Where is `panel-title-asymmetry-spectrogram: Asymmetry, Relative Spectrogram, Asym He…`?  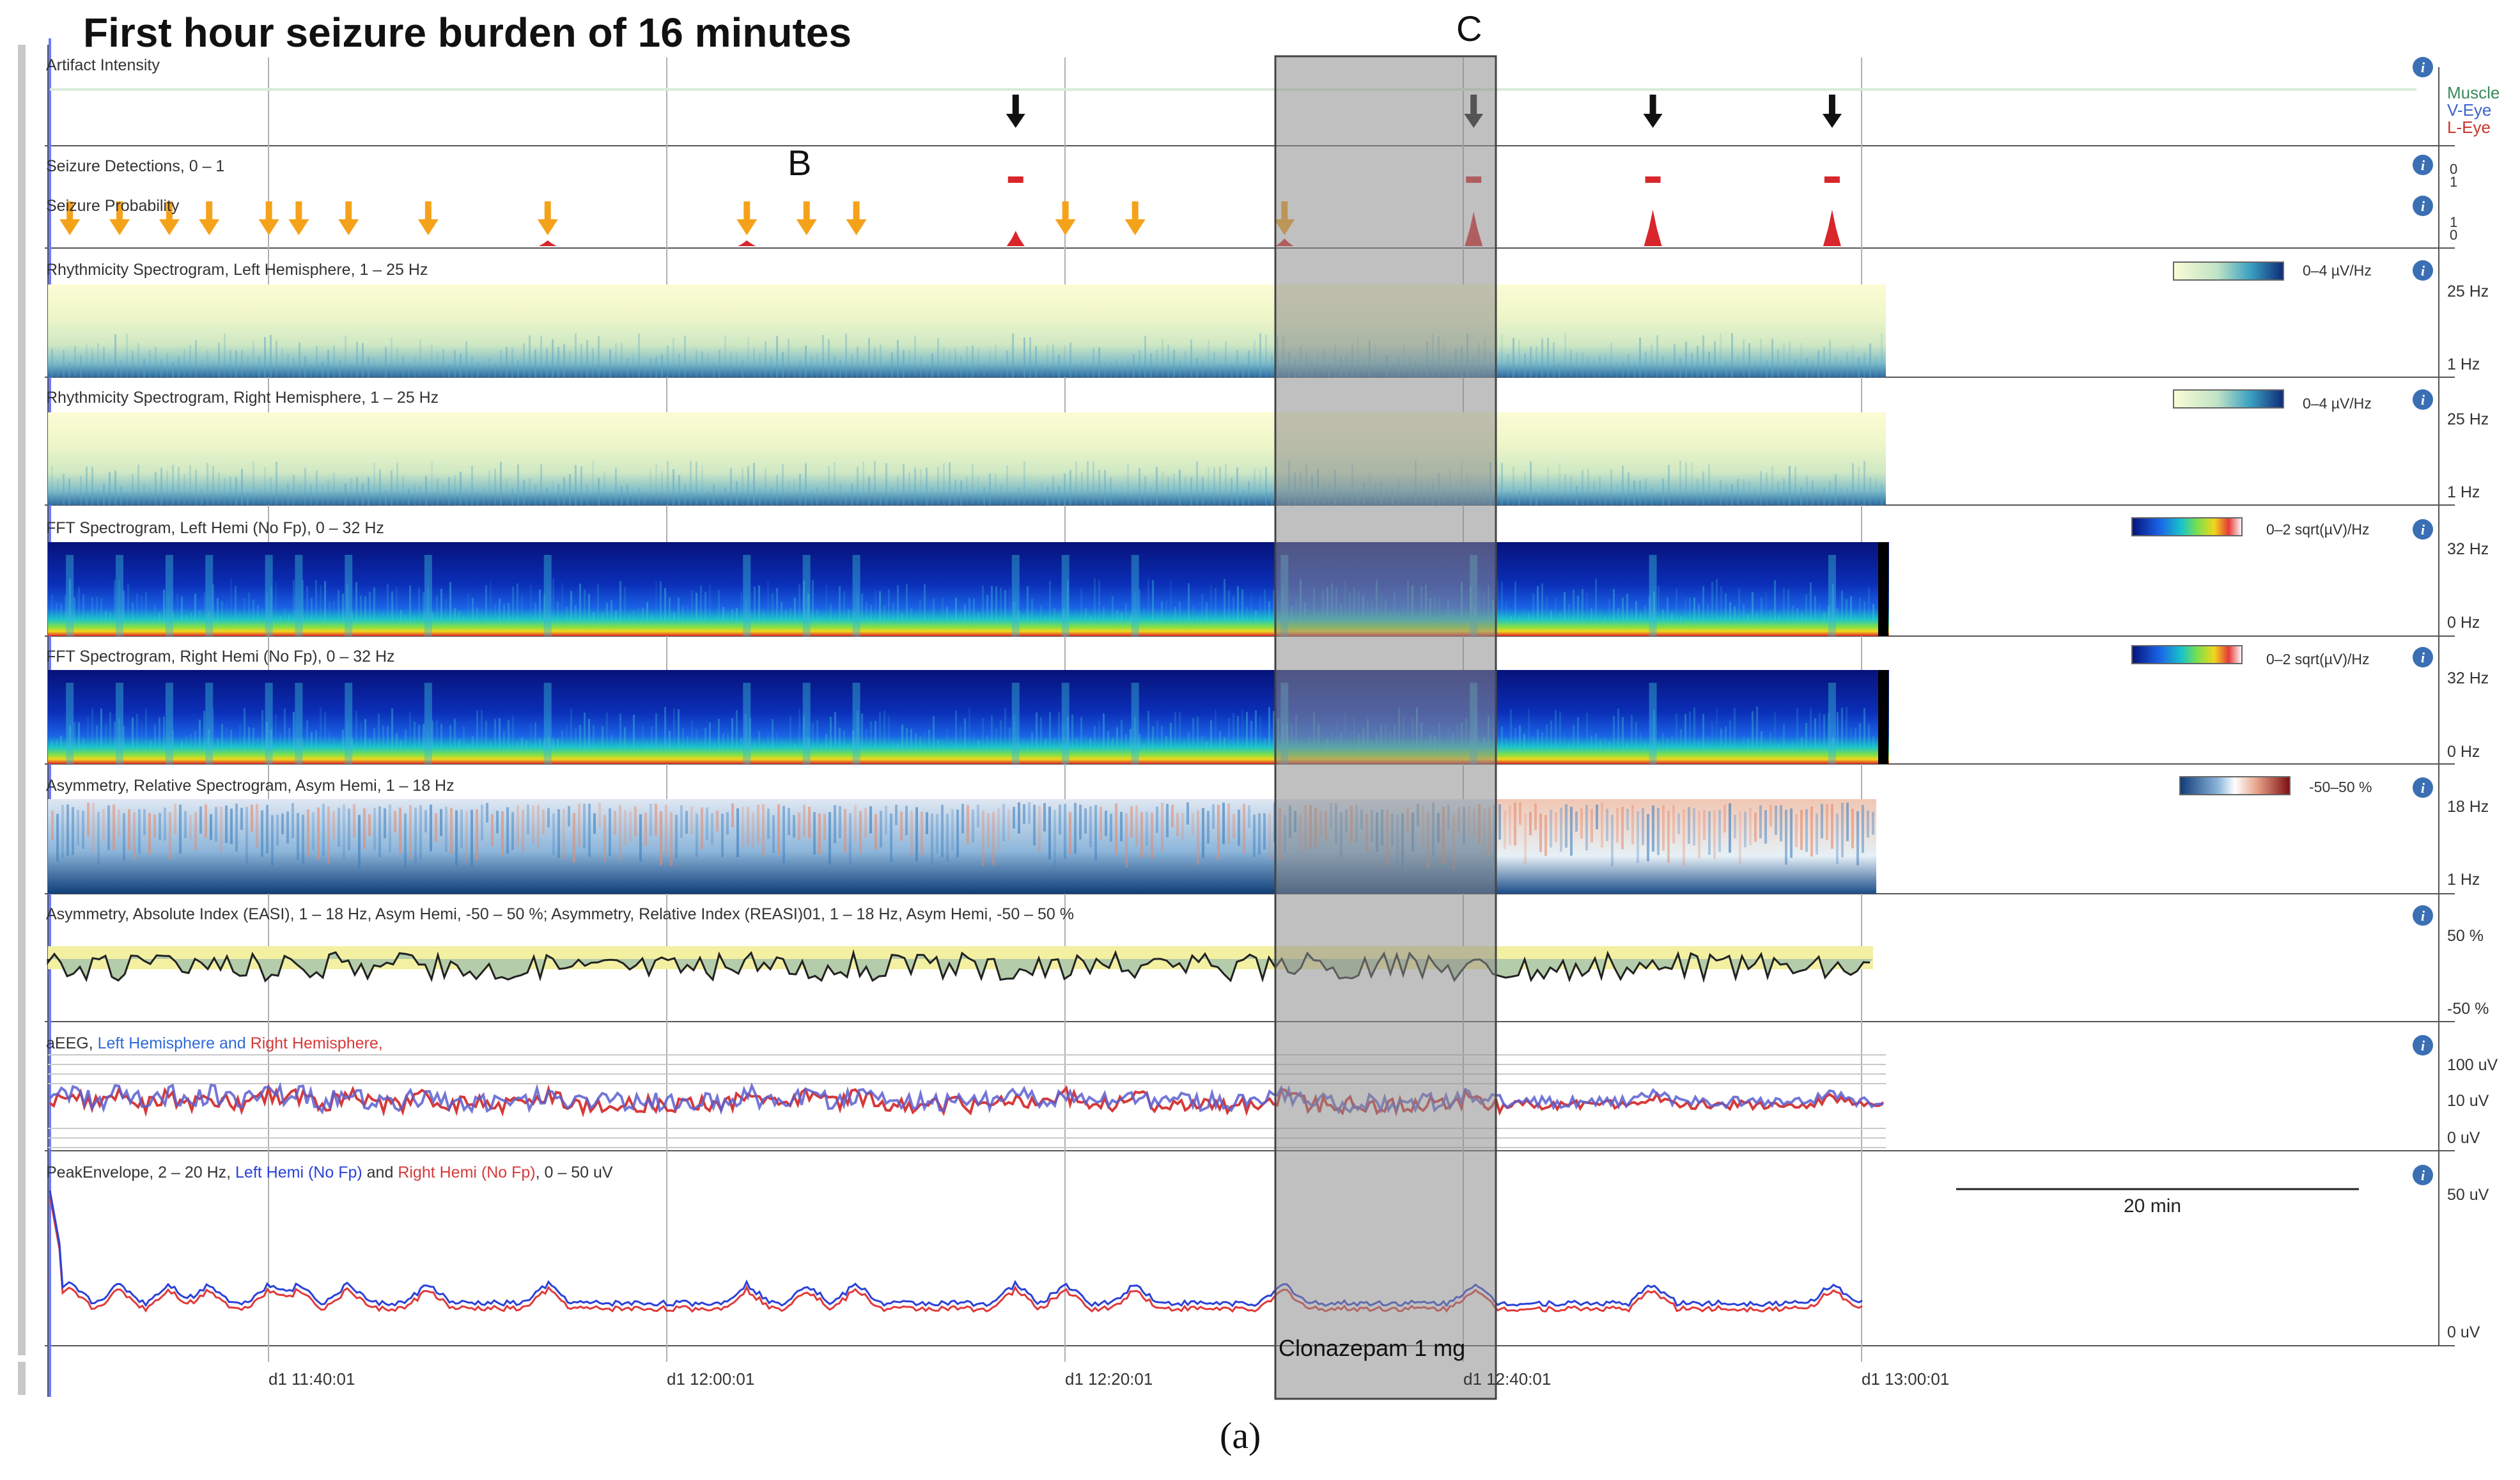 panel-title-asymmetry-spectrogram: Asymmetry, Relative Spectrogram, Asym He… is located at coordinates (250, 786).